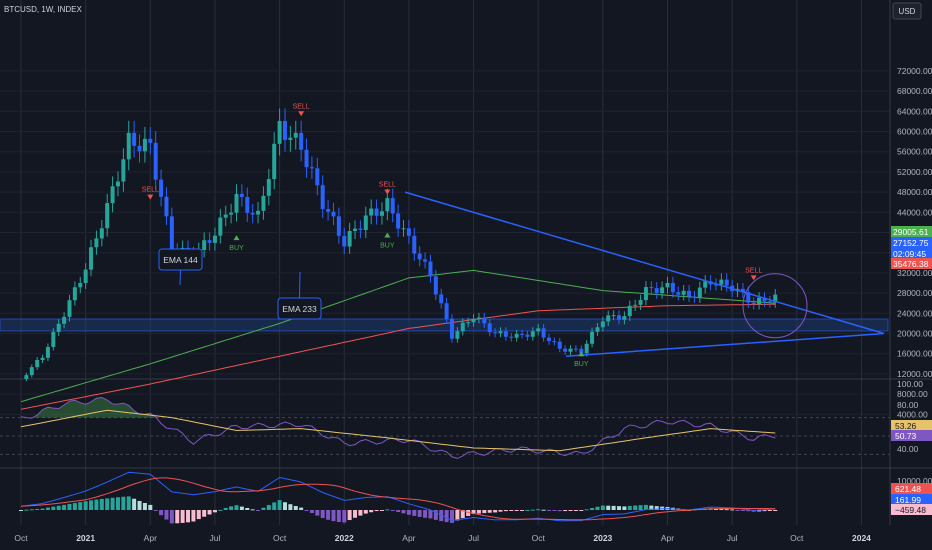 The image size is (932, 550). I want to click on price-badge, so click(911, 253).